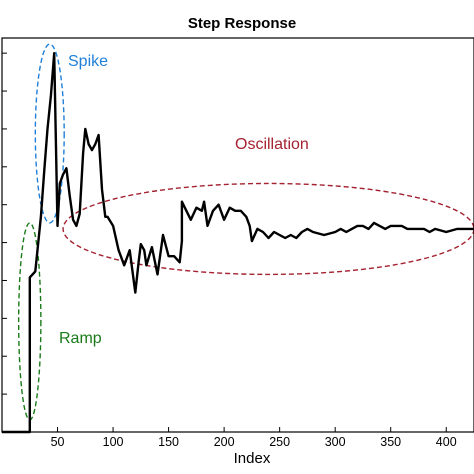  Describe the element at coordinates (242, 23) in the screenshot. I see `chart-title: Step Response` at that location.